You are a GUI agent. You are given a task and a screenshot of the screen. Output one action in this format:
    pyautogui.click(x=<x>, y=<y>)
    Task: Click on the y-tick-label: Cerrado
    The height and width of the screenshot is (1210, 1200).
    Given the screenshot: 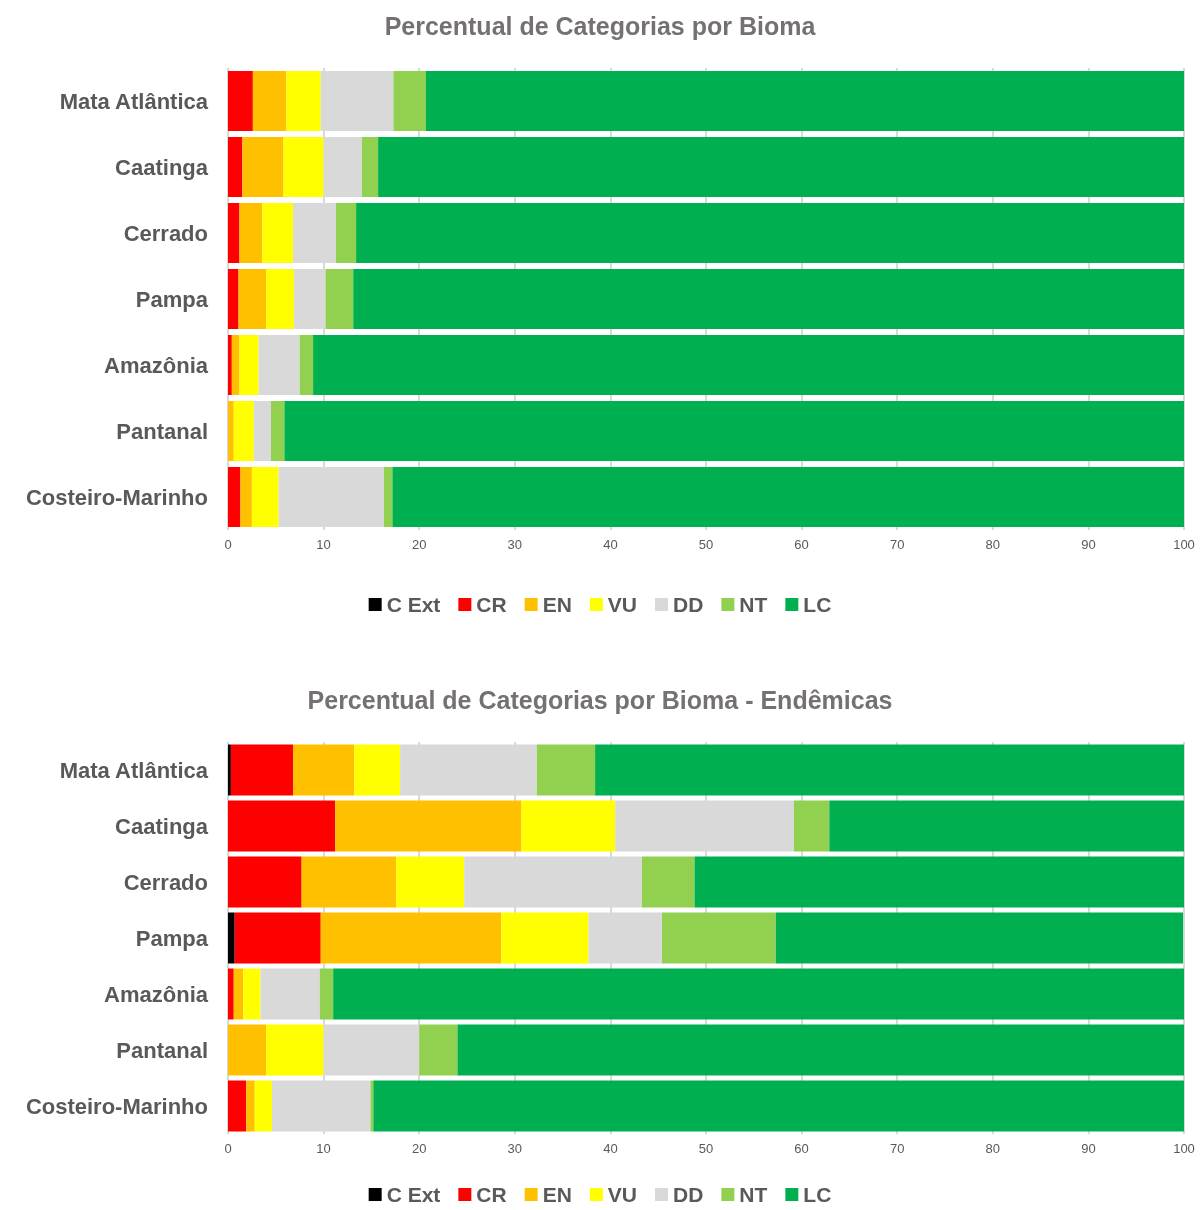 What is the action you would take?
    pyautogui.click(x=165, y=233)
    